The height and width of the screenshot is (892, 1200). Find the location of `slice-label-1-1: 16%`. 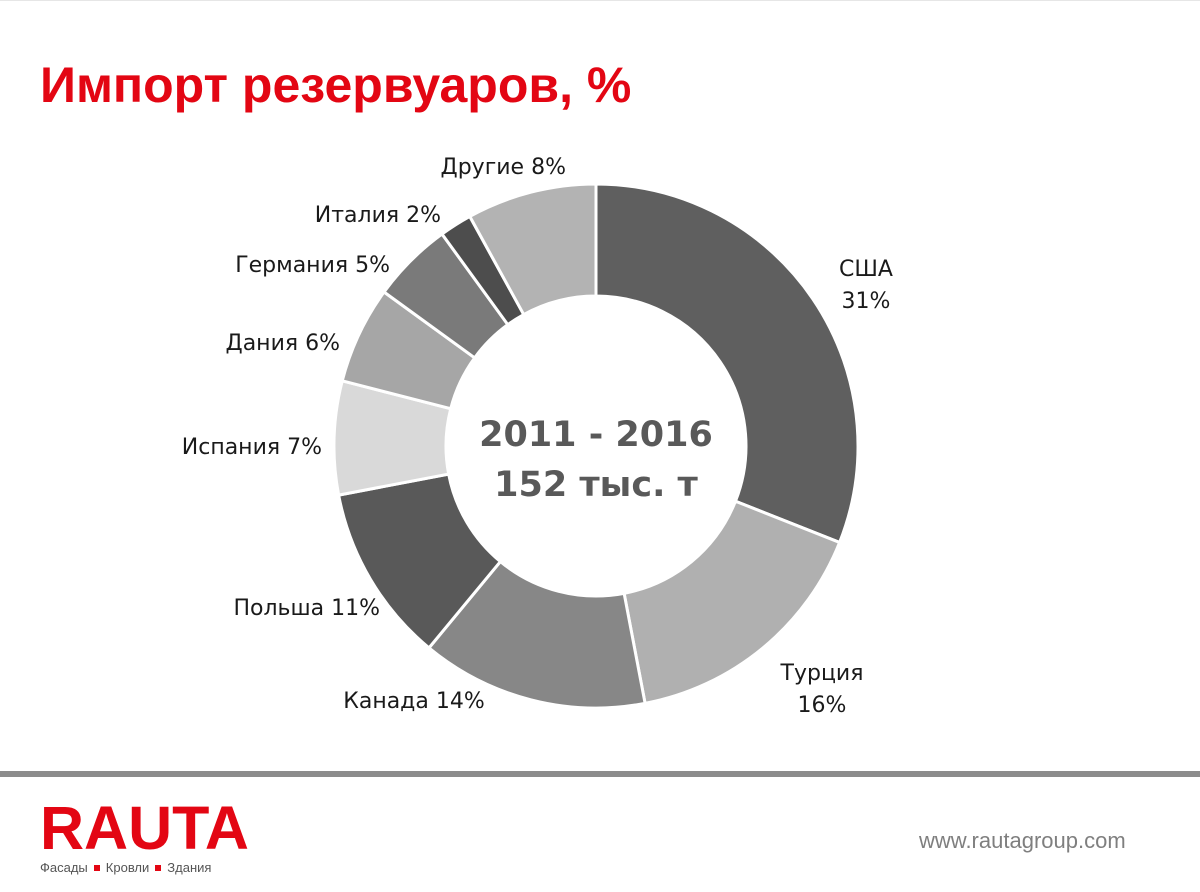

slice-label-1-1: 16% is located at coordinates (822, 705).